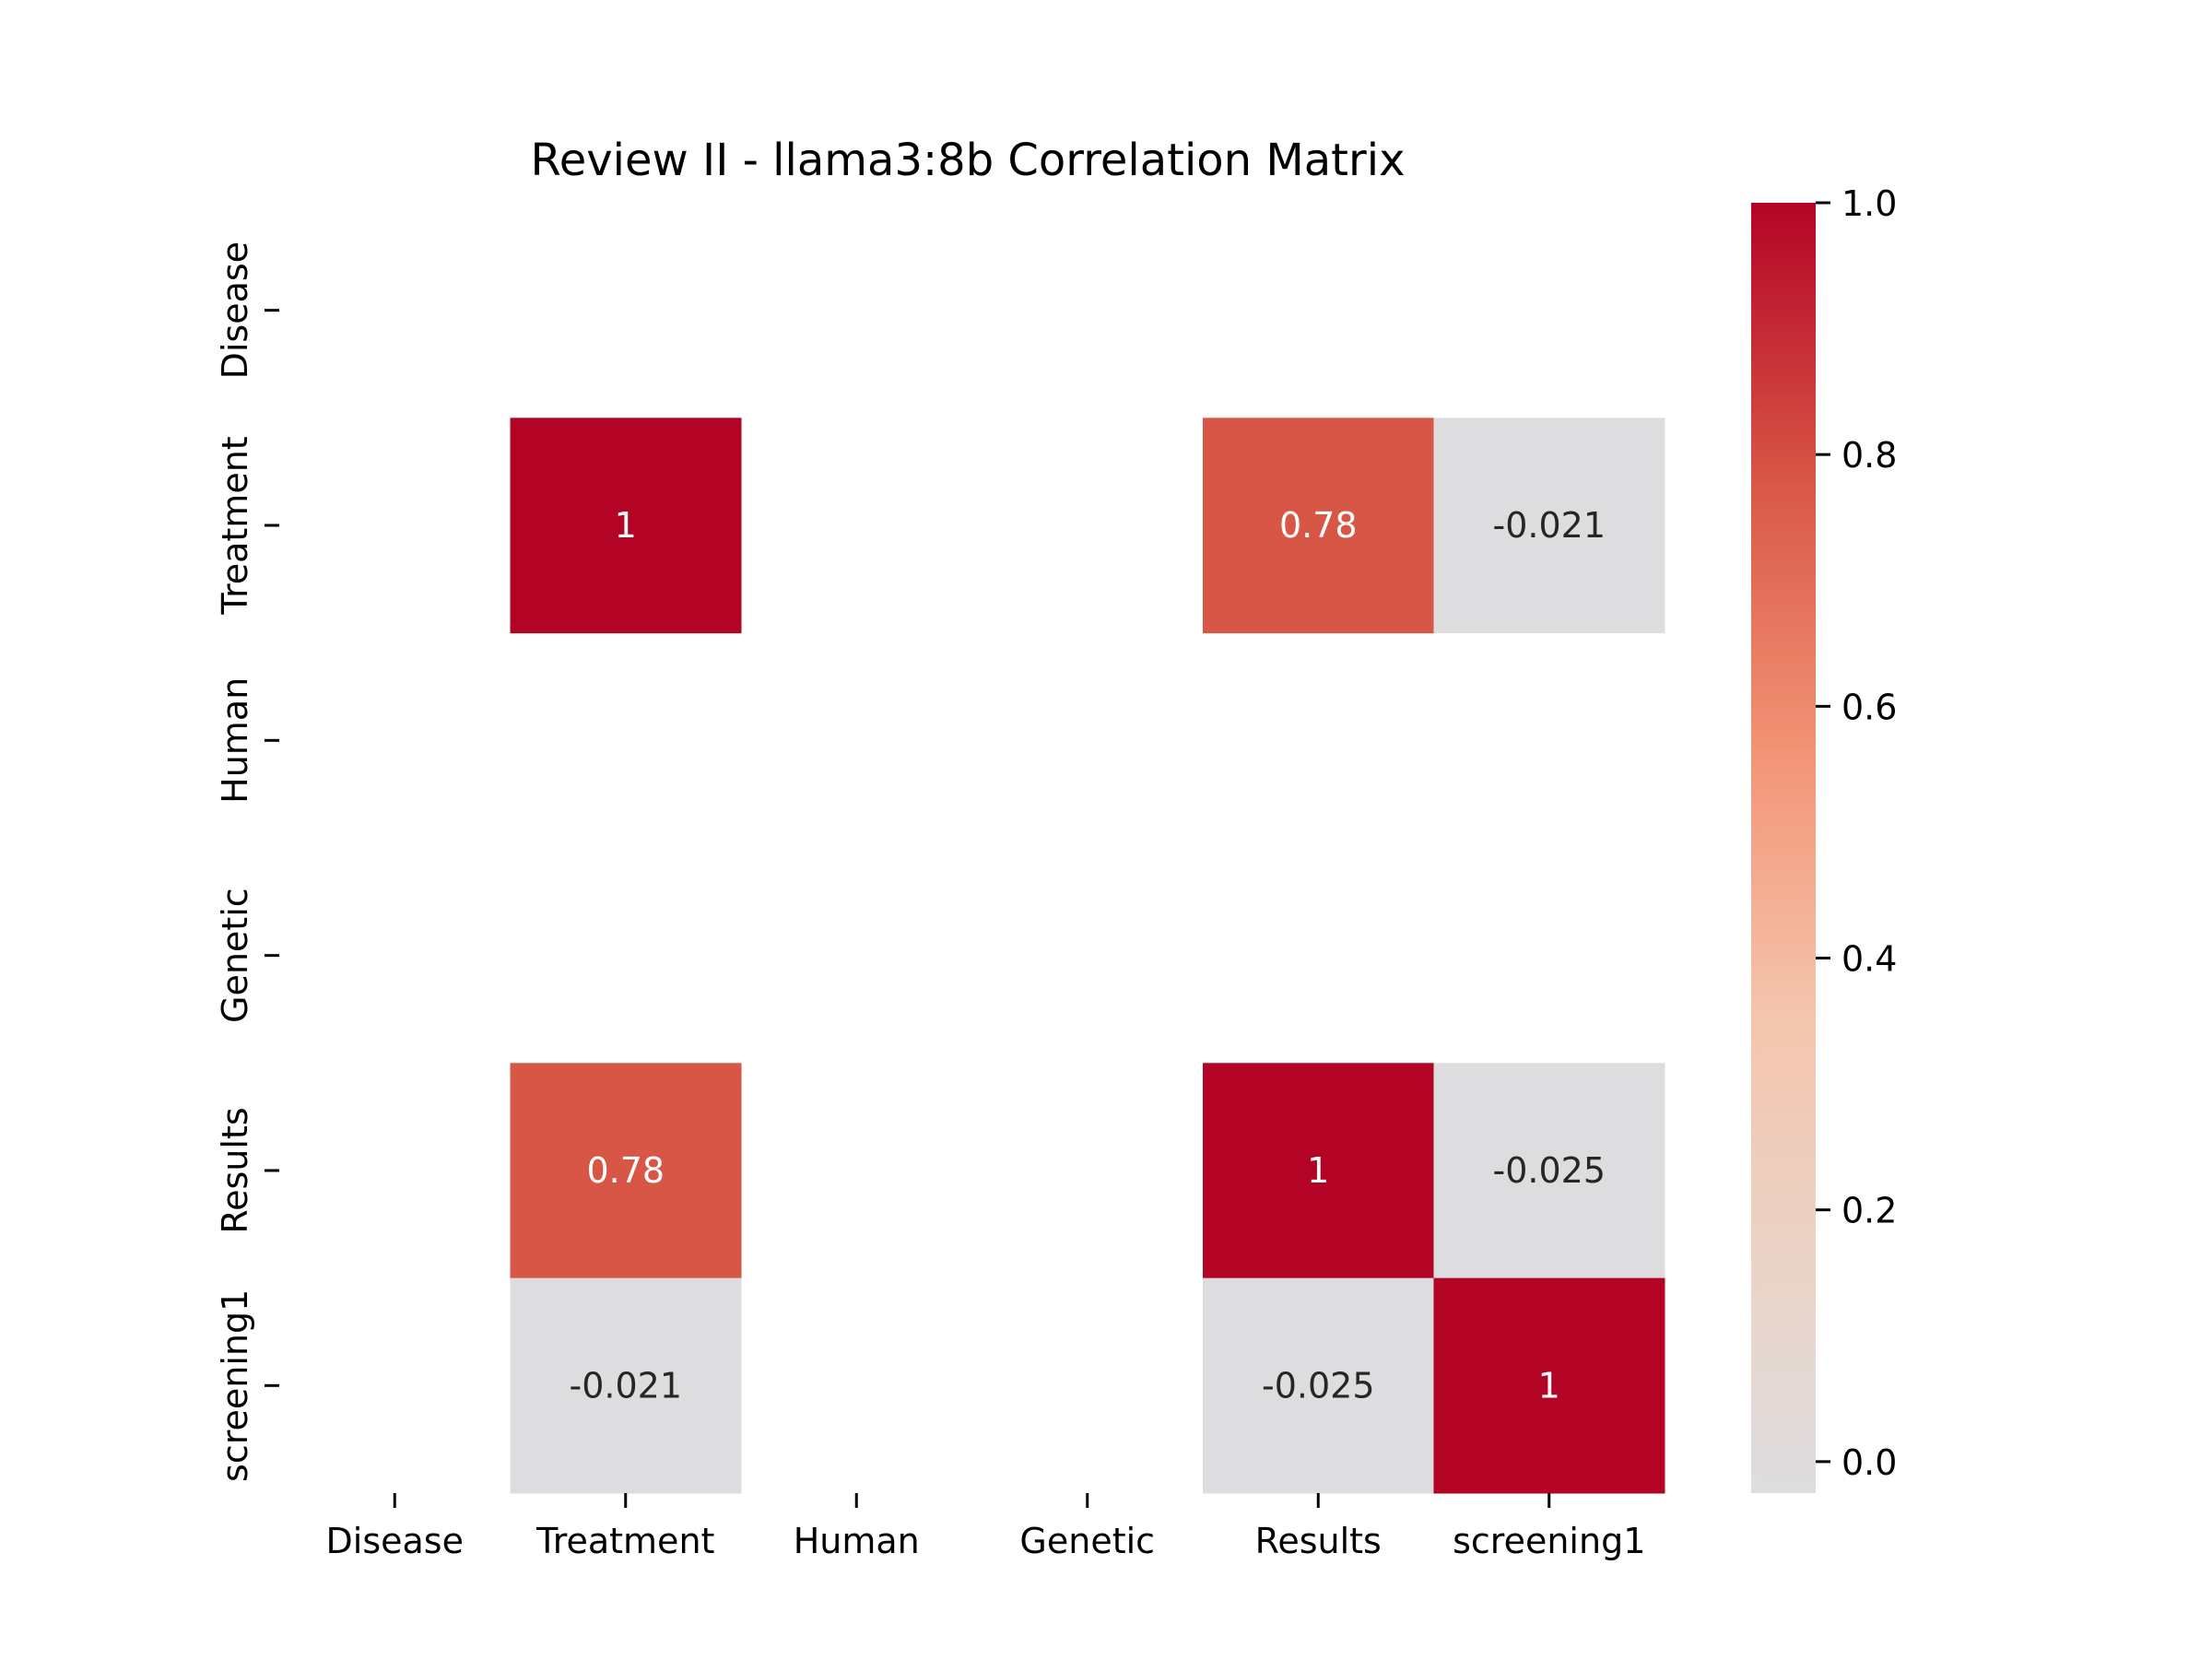  What do you see at coordinates (1869, 959) in the screenshot?
I see `colorbar-tick-label: 0.4` at bounding box center [1869, 959].